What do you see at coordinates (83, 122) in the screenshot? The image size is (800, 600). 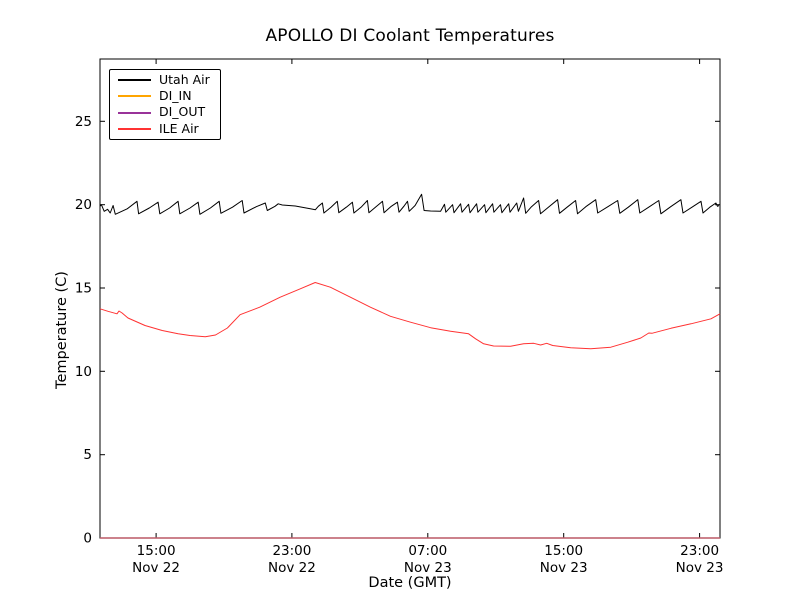 I see `y-tick-label: 25` at bounding box center [83, 122].